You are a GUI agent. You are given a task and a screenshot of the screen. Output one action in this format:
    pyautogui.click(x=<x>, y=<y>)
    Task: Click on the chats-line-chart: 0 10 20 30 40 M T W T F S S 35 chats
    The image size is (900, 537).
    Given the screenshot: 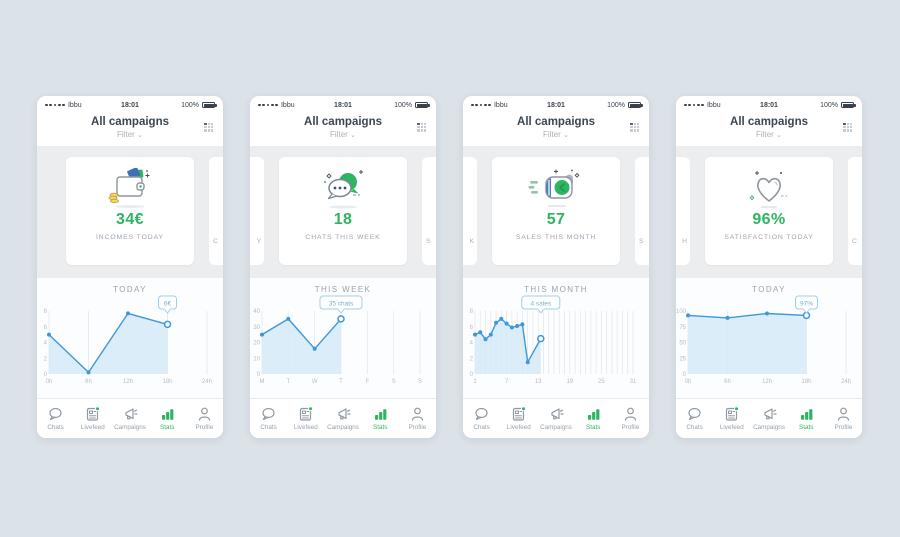 What is the action you would take?
    pyautogui.click(x=343, y=341)
    